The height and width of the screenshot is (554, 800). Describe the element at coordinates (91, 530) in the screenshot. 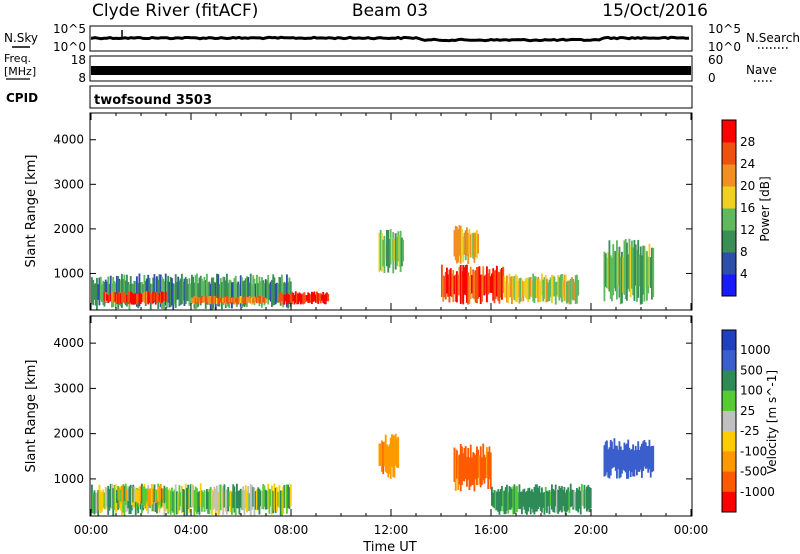

I see `xtick-label: 00:00` at that location.